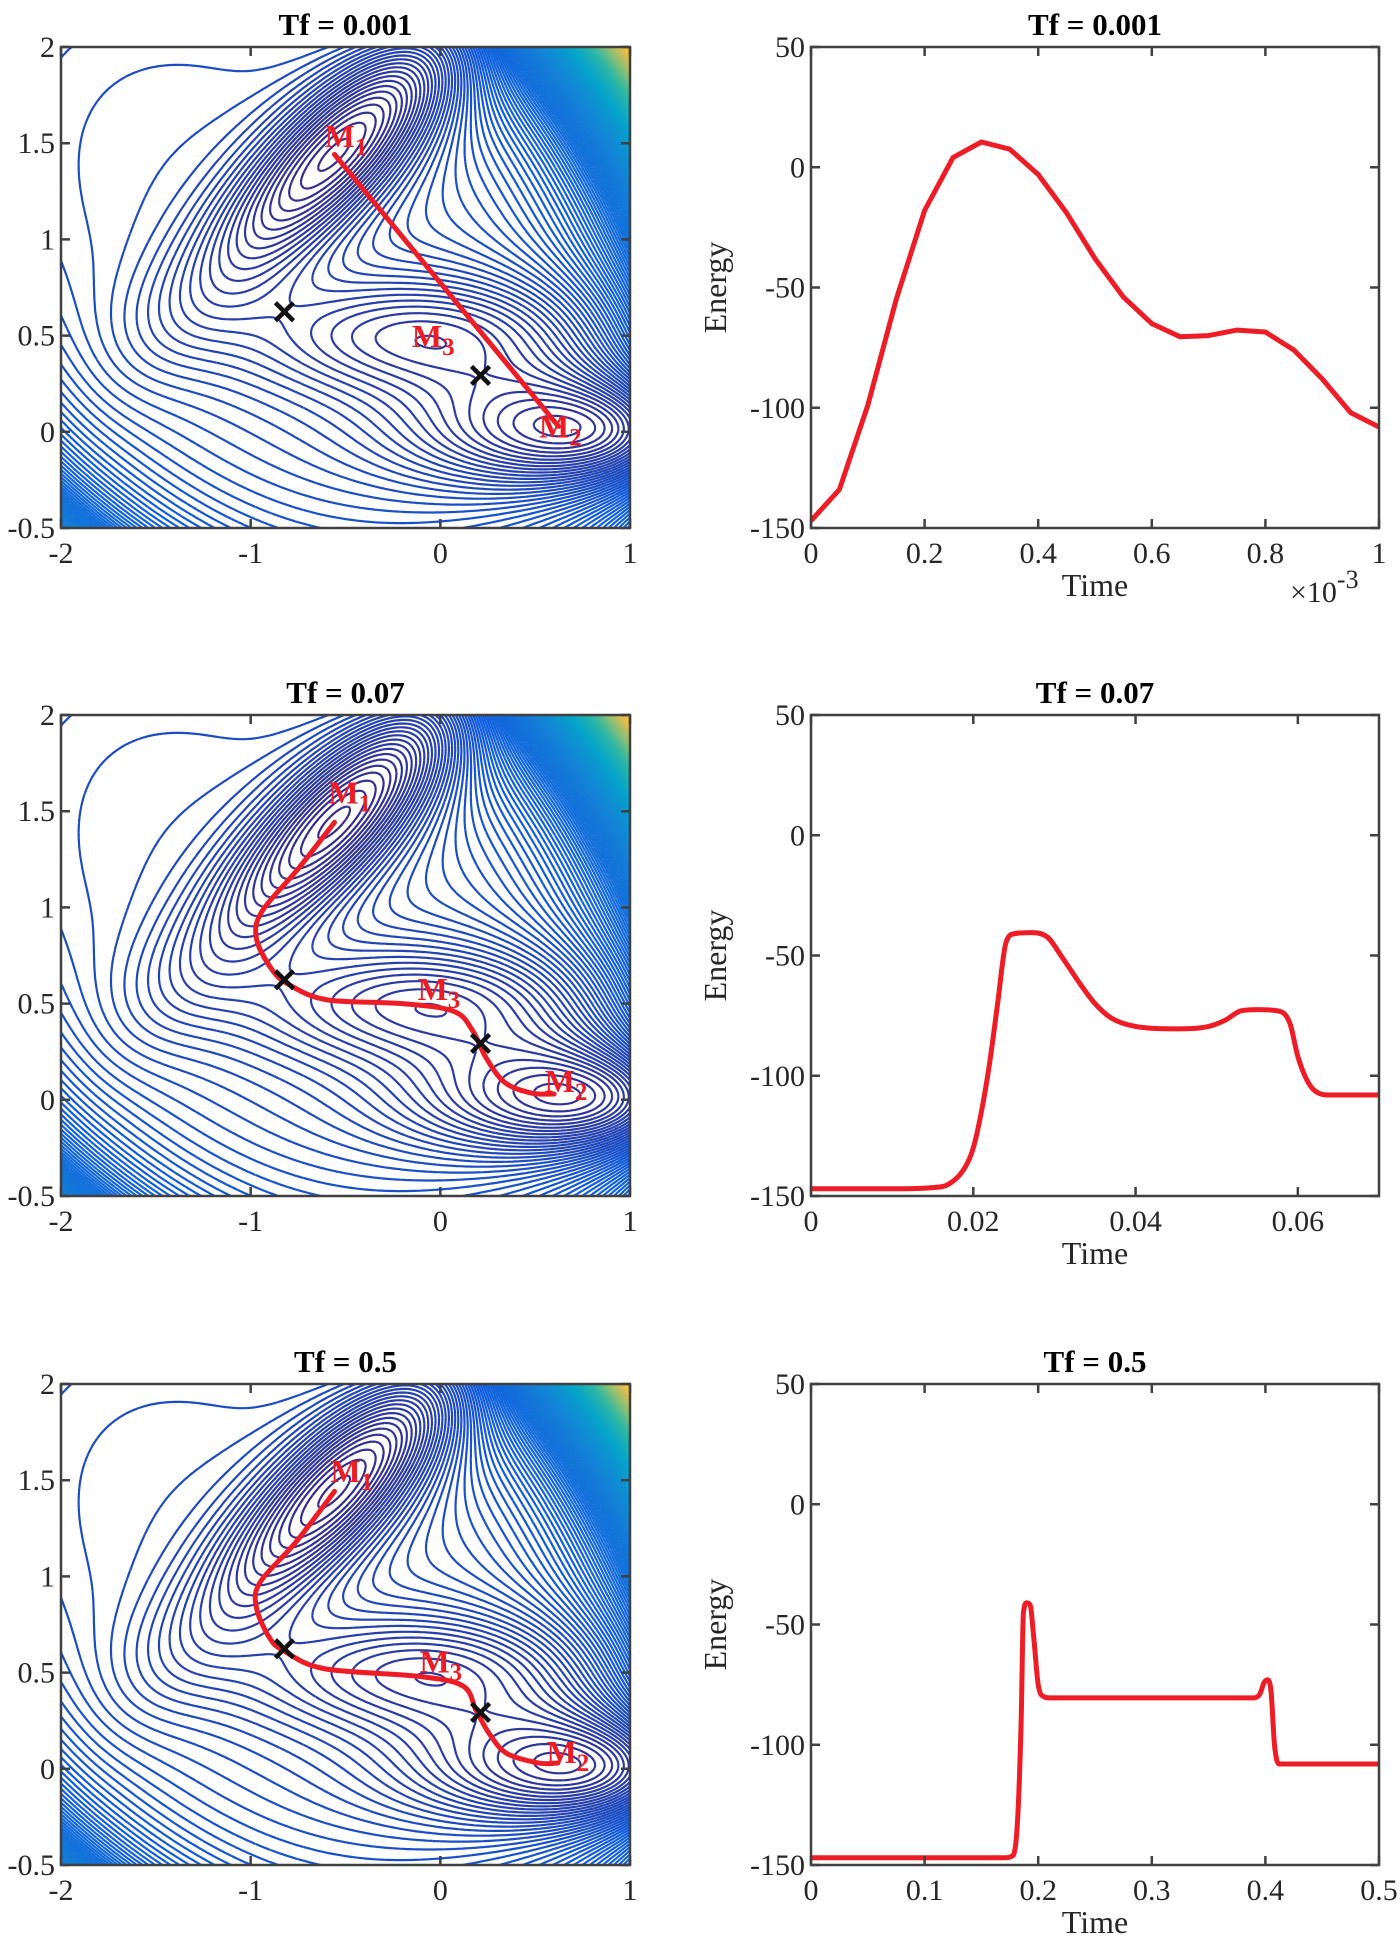 The height and width of the screenshot is (1937, 1400). What do you see at coordinates (1379, 1890) in the screenshot?
I see `x-tick-label: 0.5` at bounding box center [1379, 1890].